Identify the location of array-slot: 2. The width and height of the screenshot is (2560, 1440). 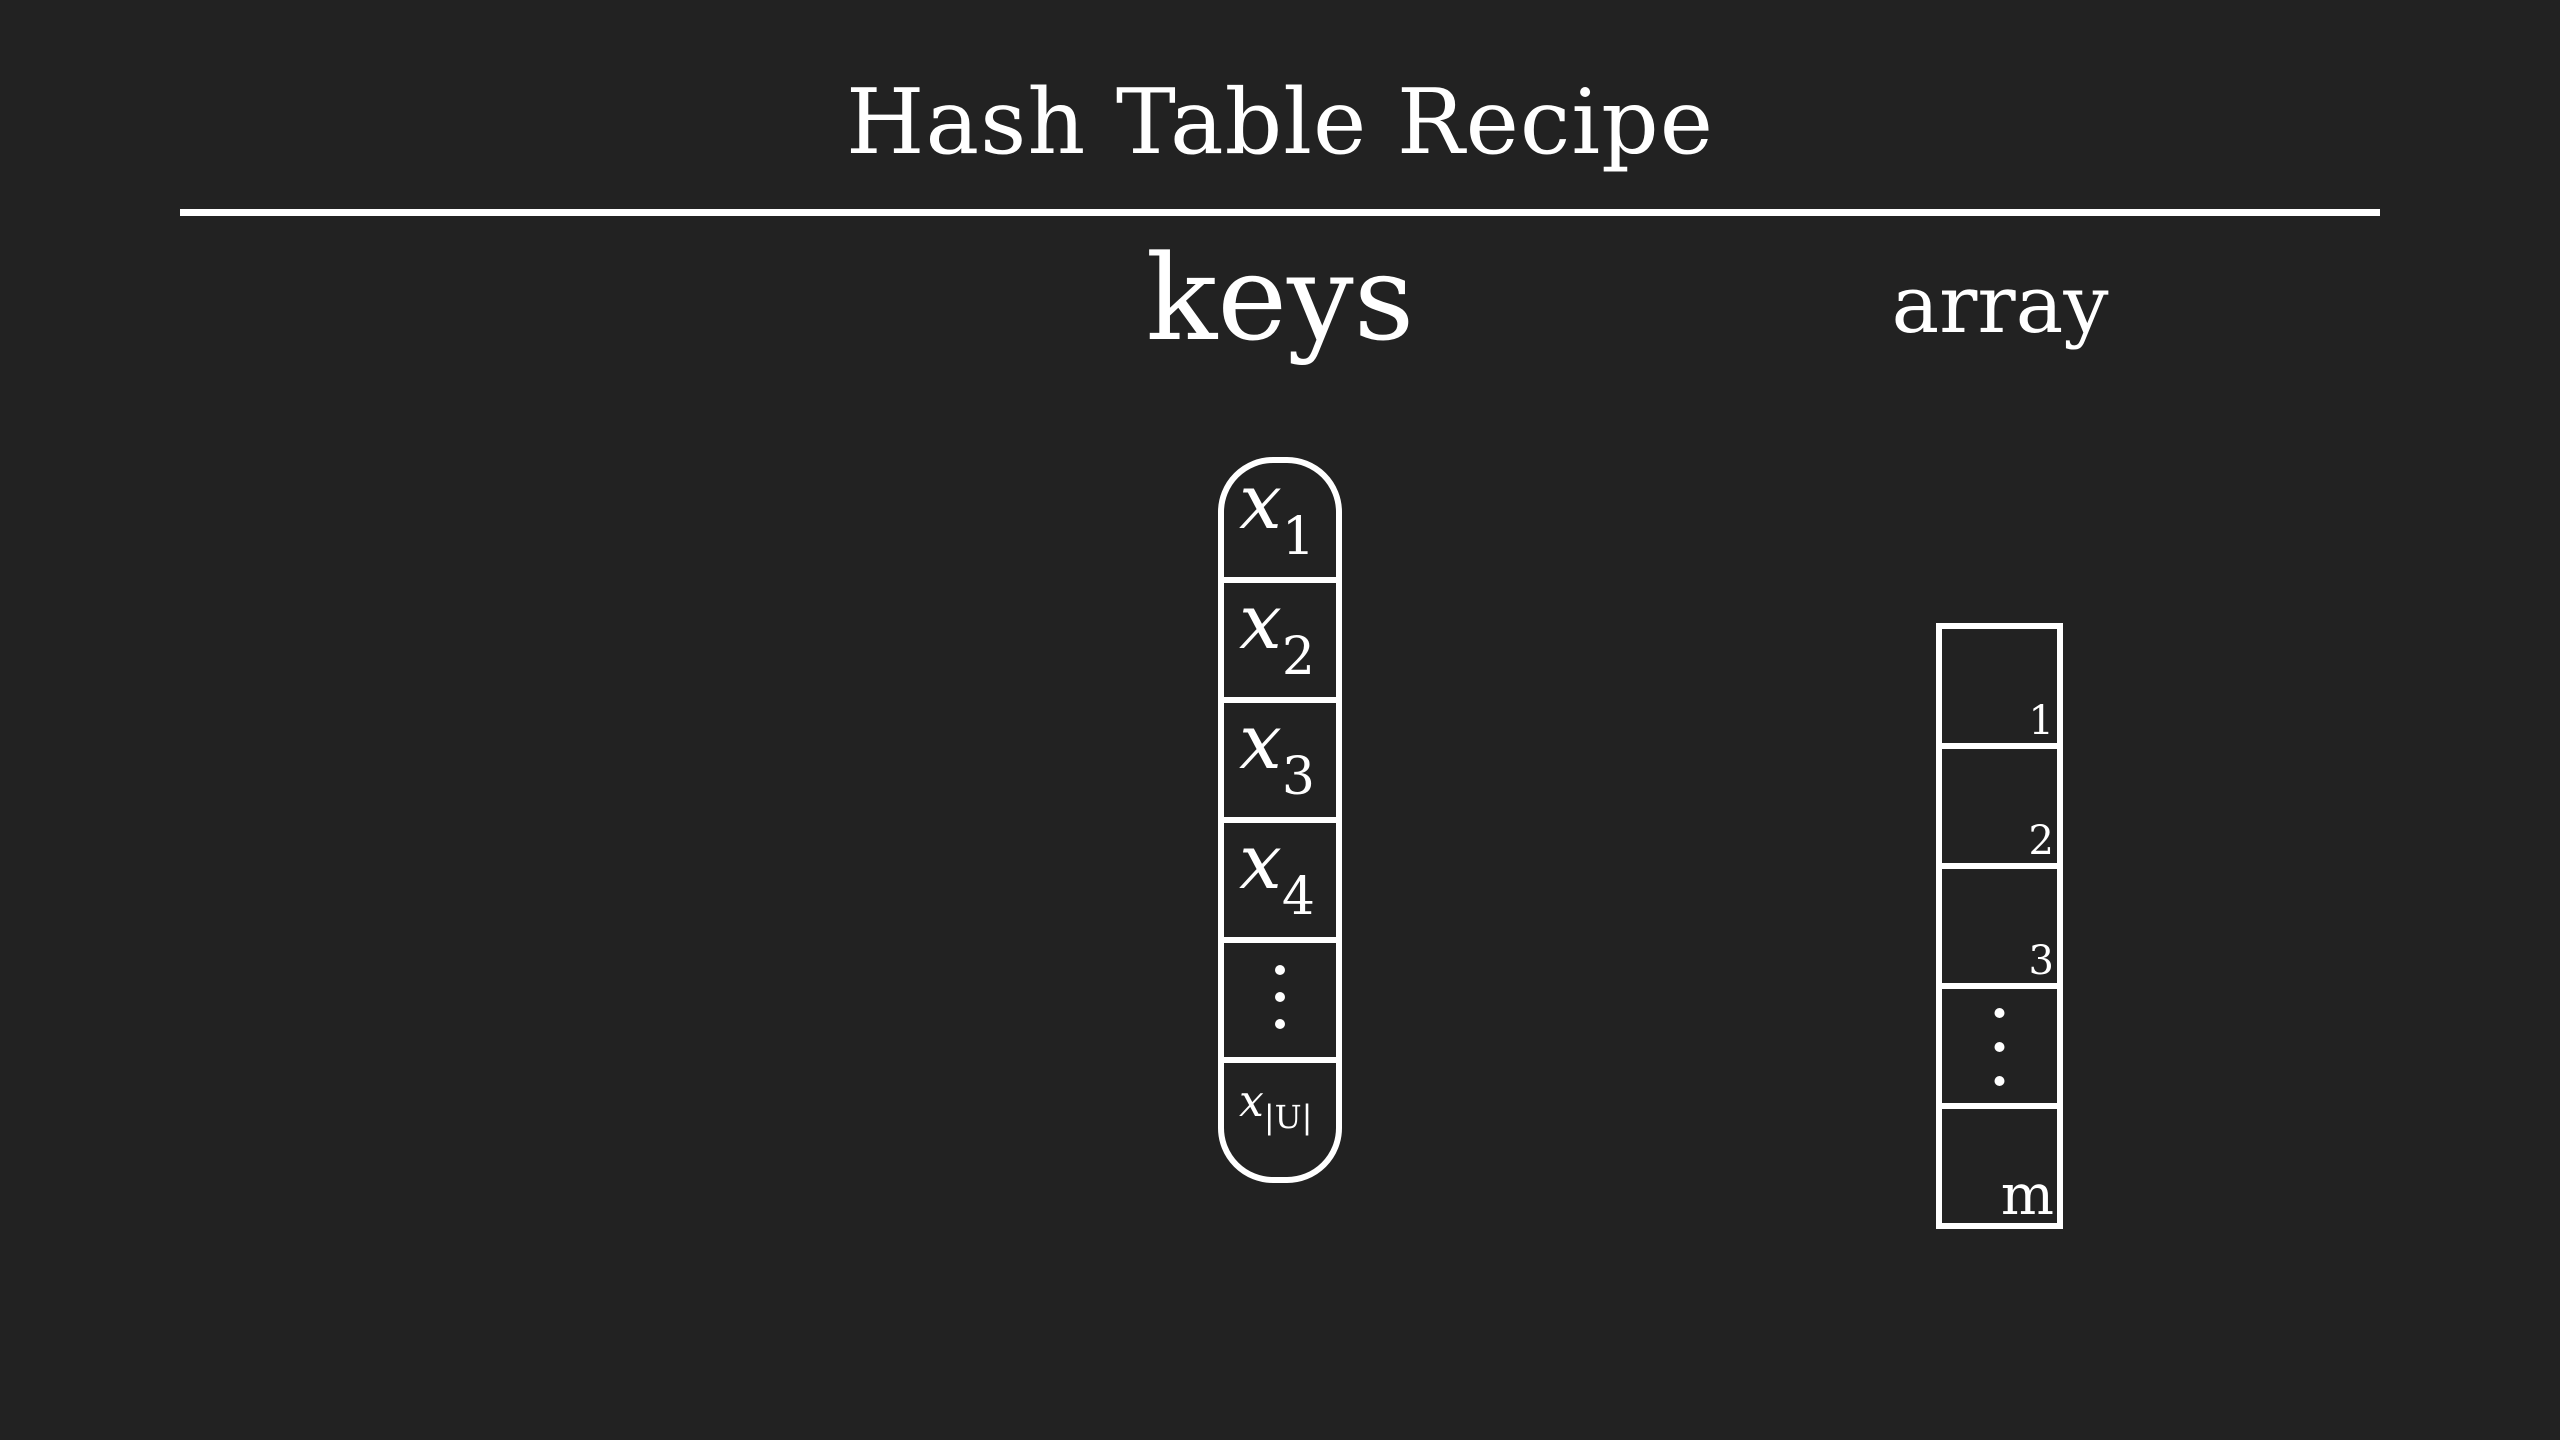
(2041, 841).